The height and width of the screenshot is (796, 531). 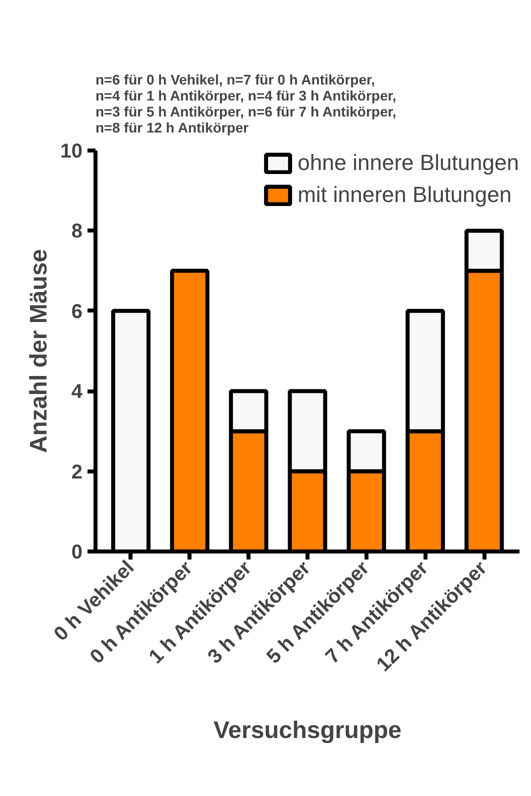 What do you see at coordinates (76, 472) in the screenshot?
I see `y-tick-label: 2` at bounding box center [76, 472].